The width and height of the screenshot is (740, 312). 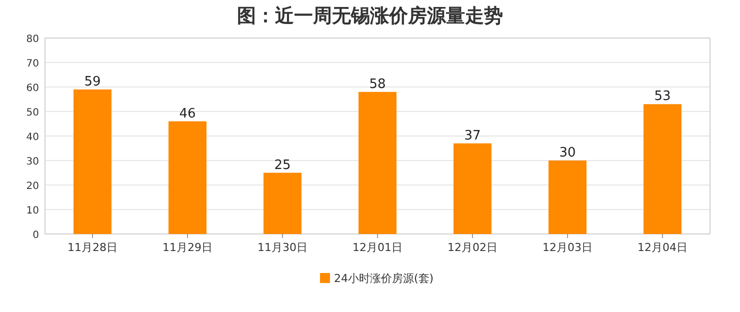 I want to click on y-tick-label: 0, so click(x=35, y=235).